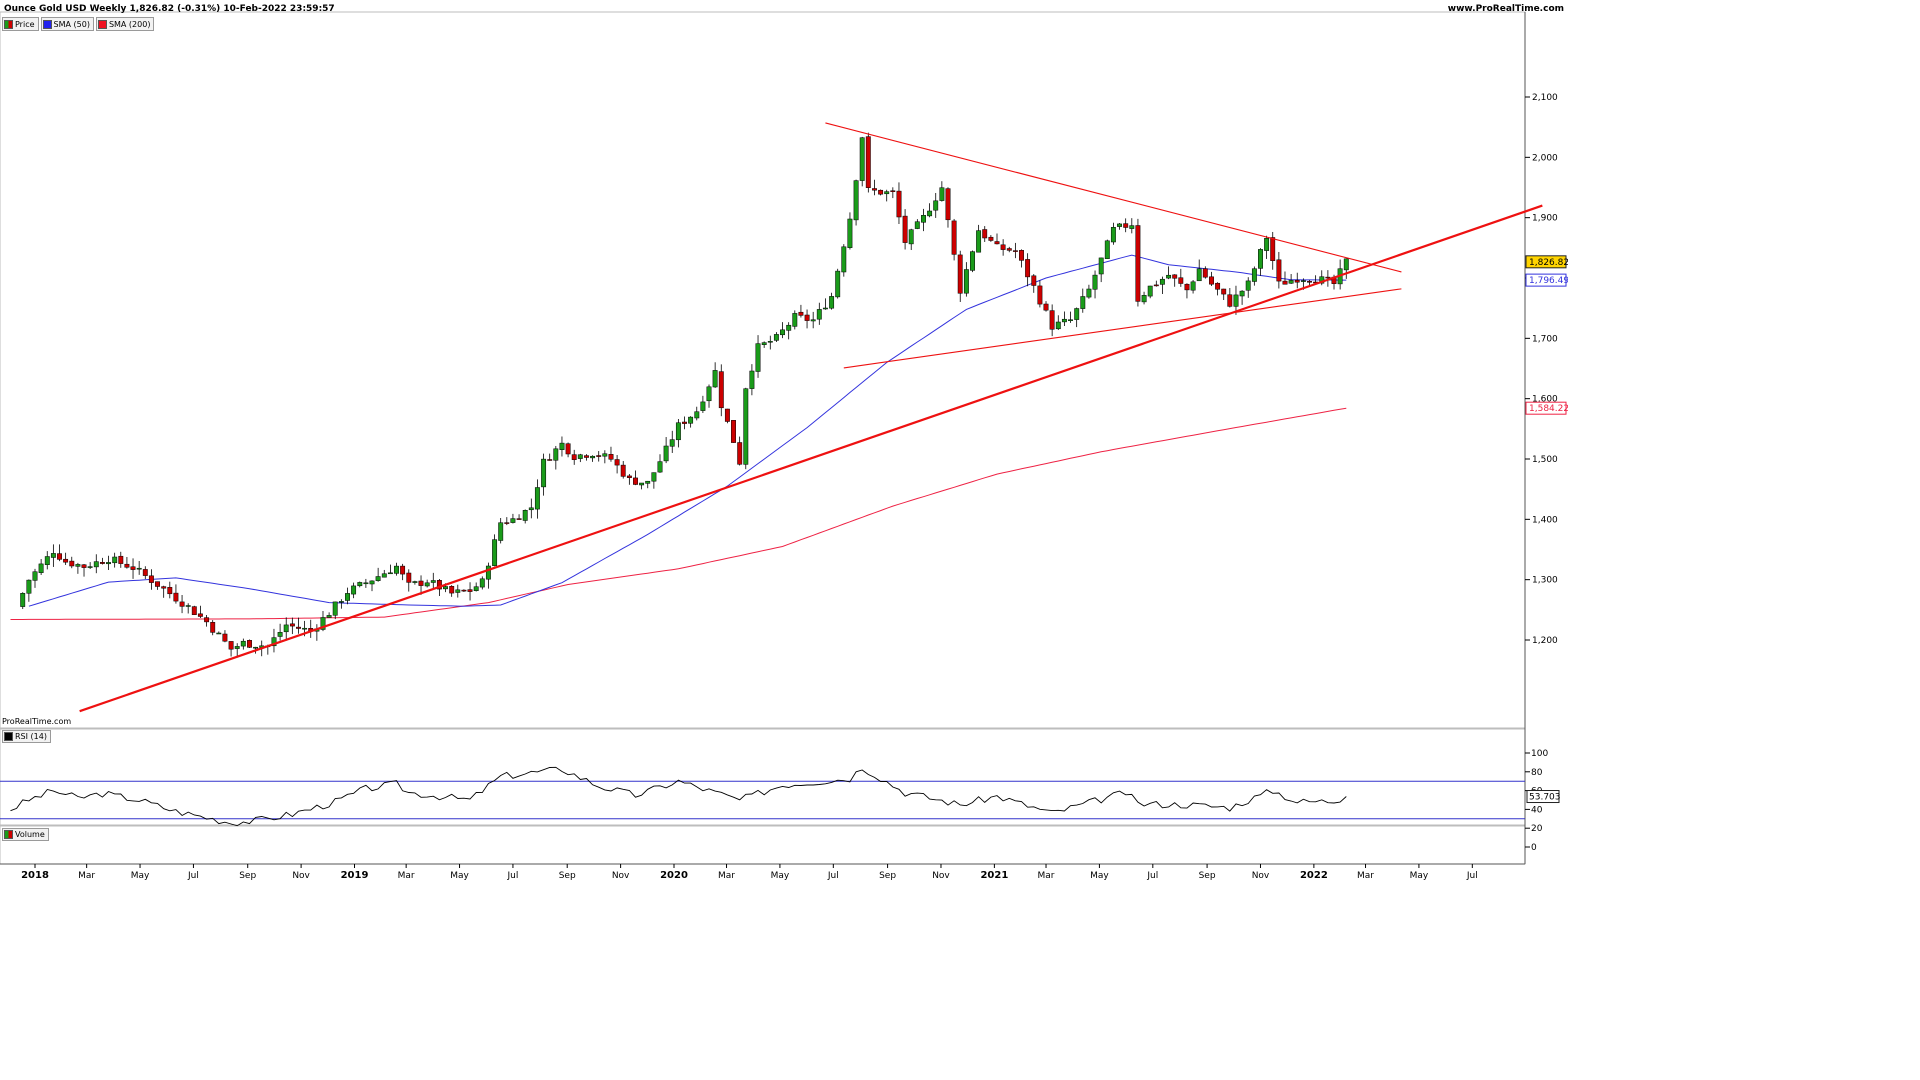 Image resolution: width=1920 pixels, height=1080 pixels. I want to click on lower-support-trendline, so click(1122, 328).